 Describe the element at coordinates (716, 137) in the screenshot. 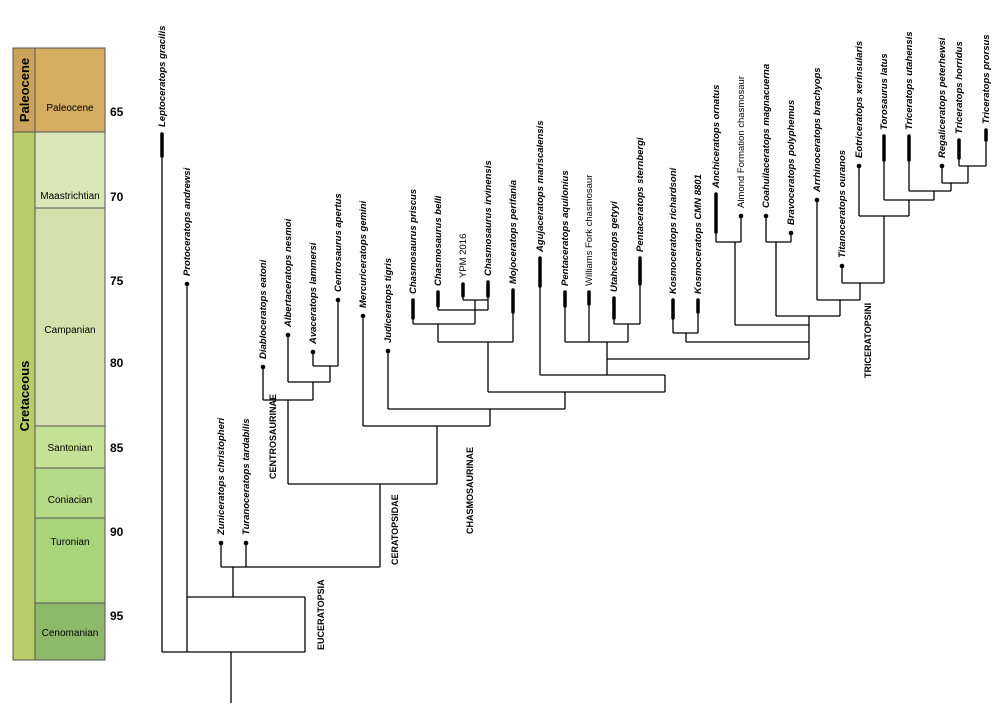

I see `taxon-label: Anchiceratops ornatus` at that location.